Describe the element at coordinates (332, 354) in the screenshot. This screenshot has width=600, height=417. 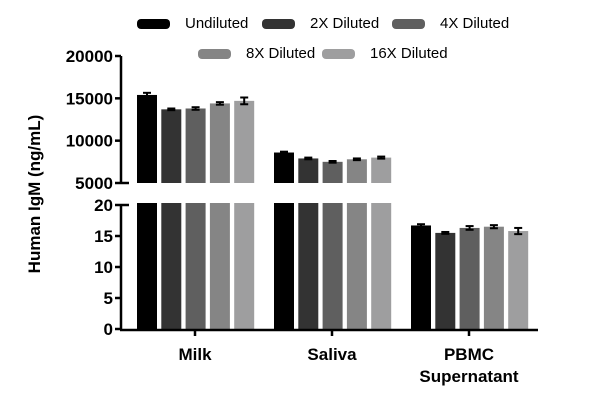
I see `x-category-label: Saliva` at that location.